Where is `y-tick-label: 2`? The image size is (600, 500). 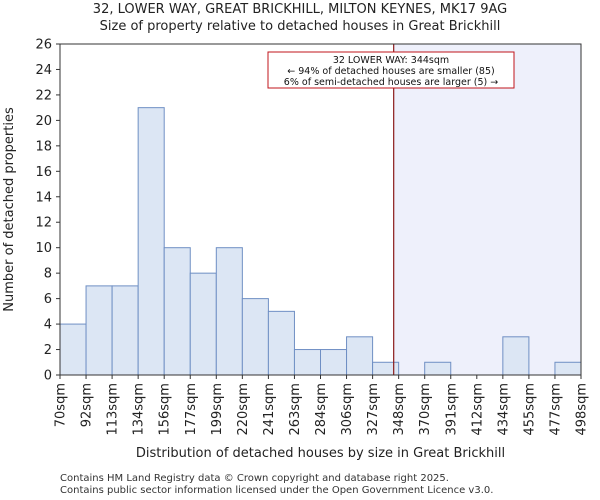
y-tick-label: 2 is located at coordinates (48, 350).